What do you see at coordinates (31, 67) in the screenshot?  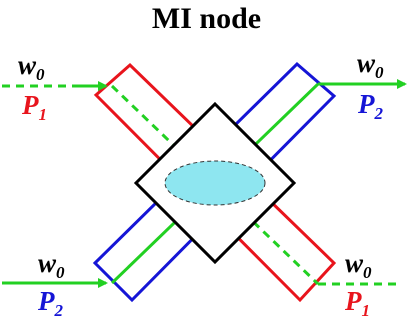 I see `label-top-left-w: w0` at bounding box center [31, 67].